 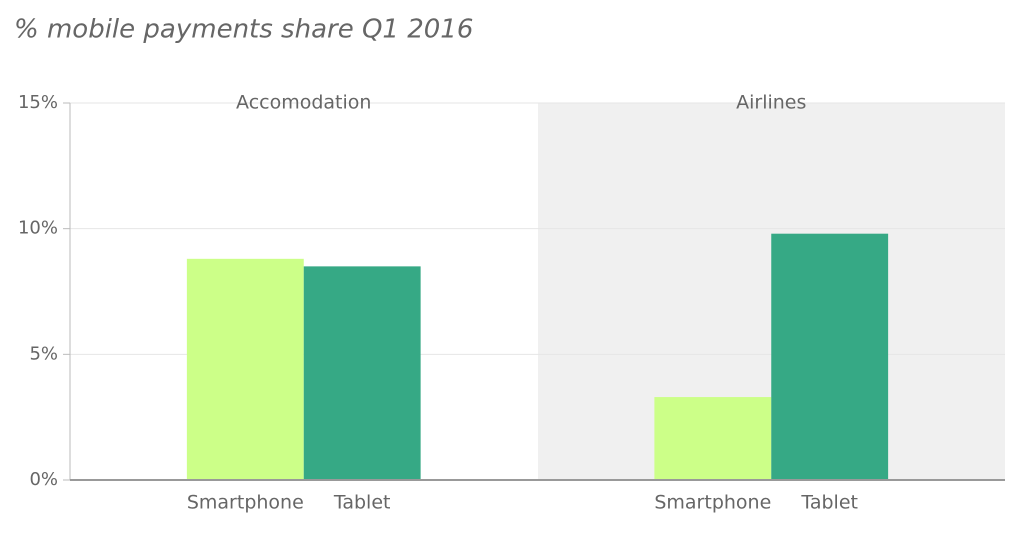 What do you see at coordinates (243, 30) in the screenshot?
I see `chart-title: % mobile payments share Q1 2016` at bounding box center [243, 30].